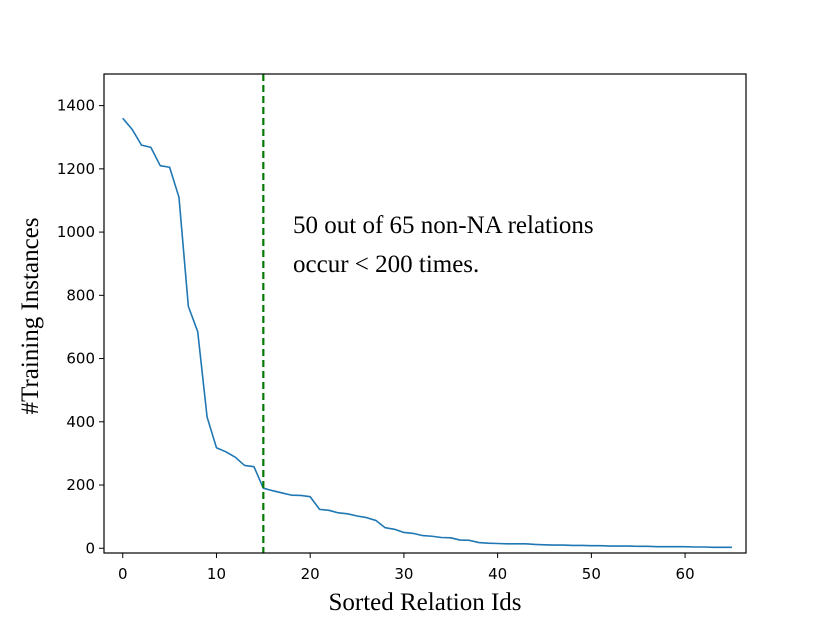 Image resolution: width=830 pixels, height=622 pixels. I want to click on x-tick-label: 40, so click(497, 574).